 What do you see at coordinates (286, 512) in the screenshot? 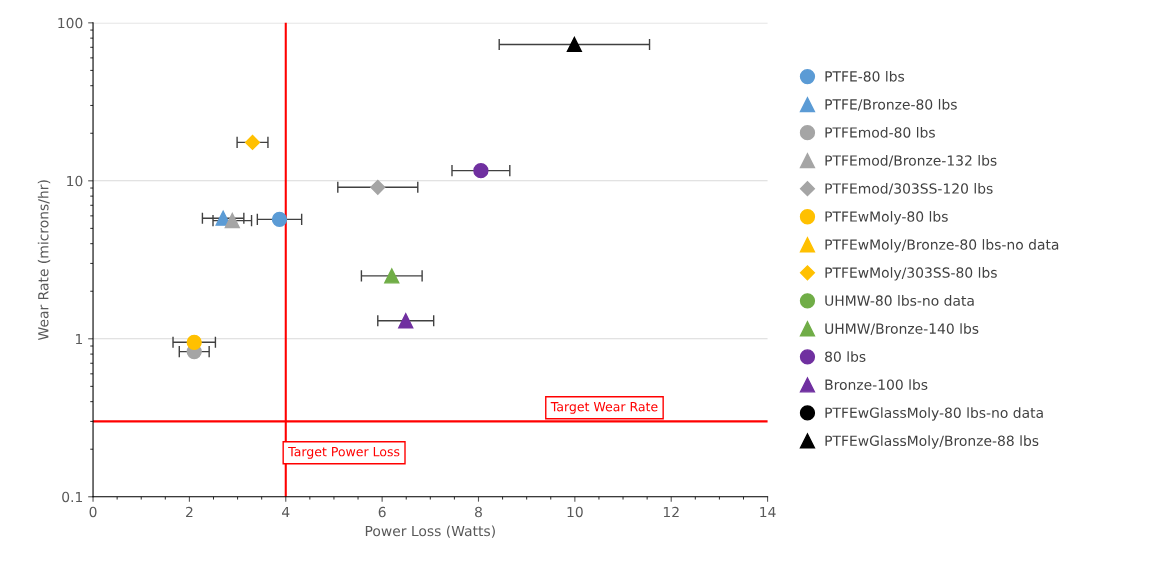
I see `x-tick-label: 4` at bounding box center [286, 512].